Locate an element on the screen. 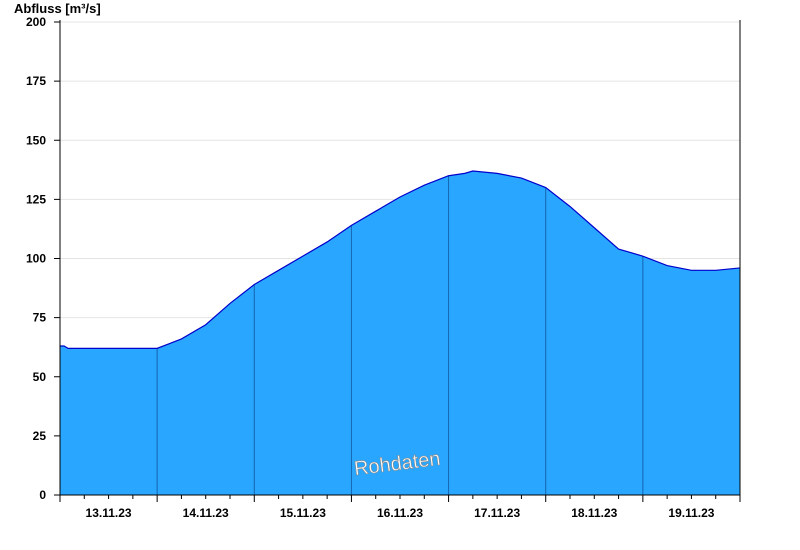 This screenshot has height=550, width=800. y-tick-label: 100 is located at coordinates (36, 259).